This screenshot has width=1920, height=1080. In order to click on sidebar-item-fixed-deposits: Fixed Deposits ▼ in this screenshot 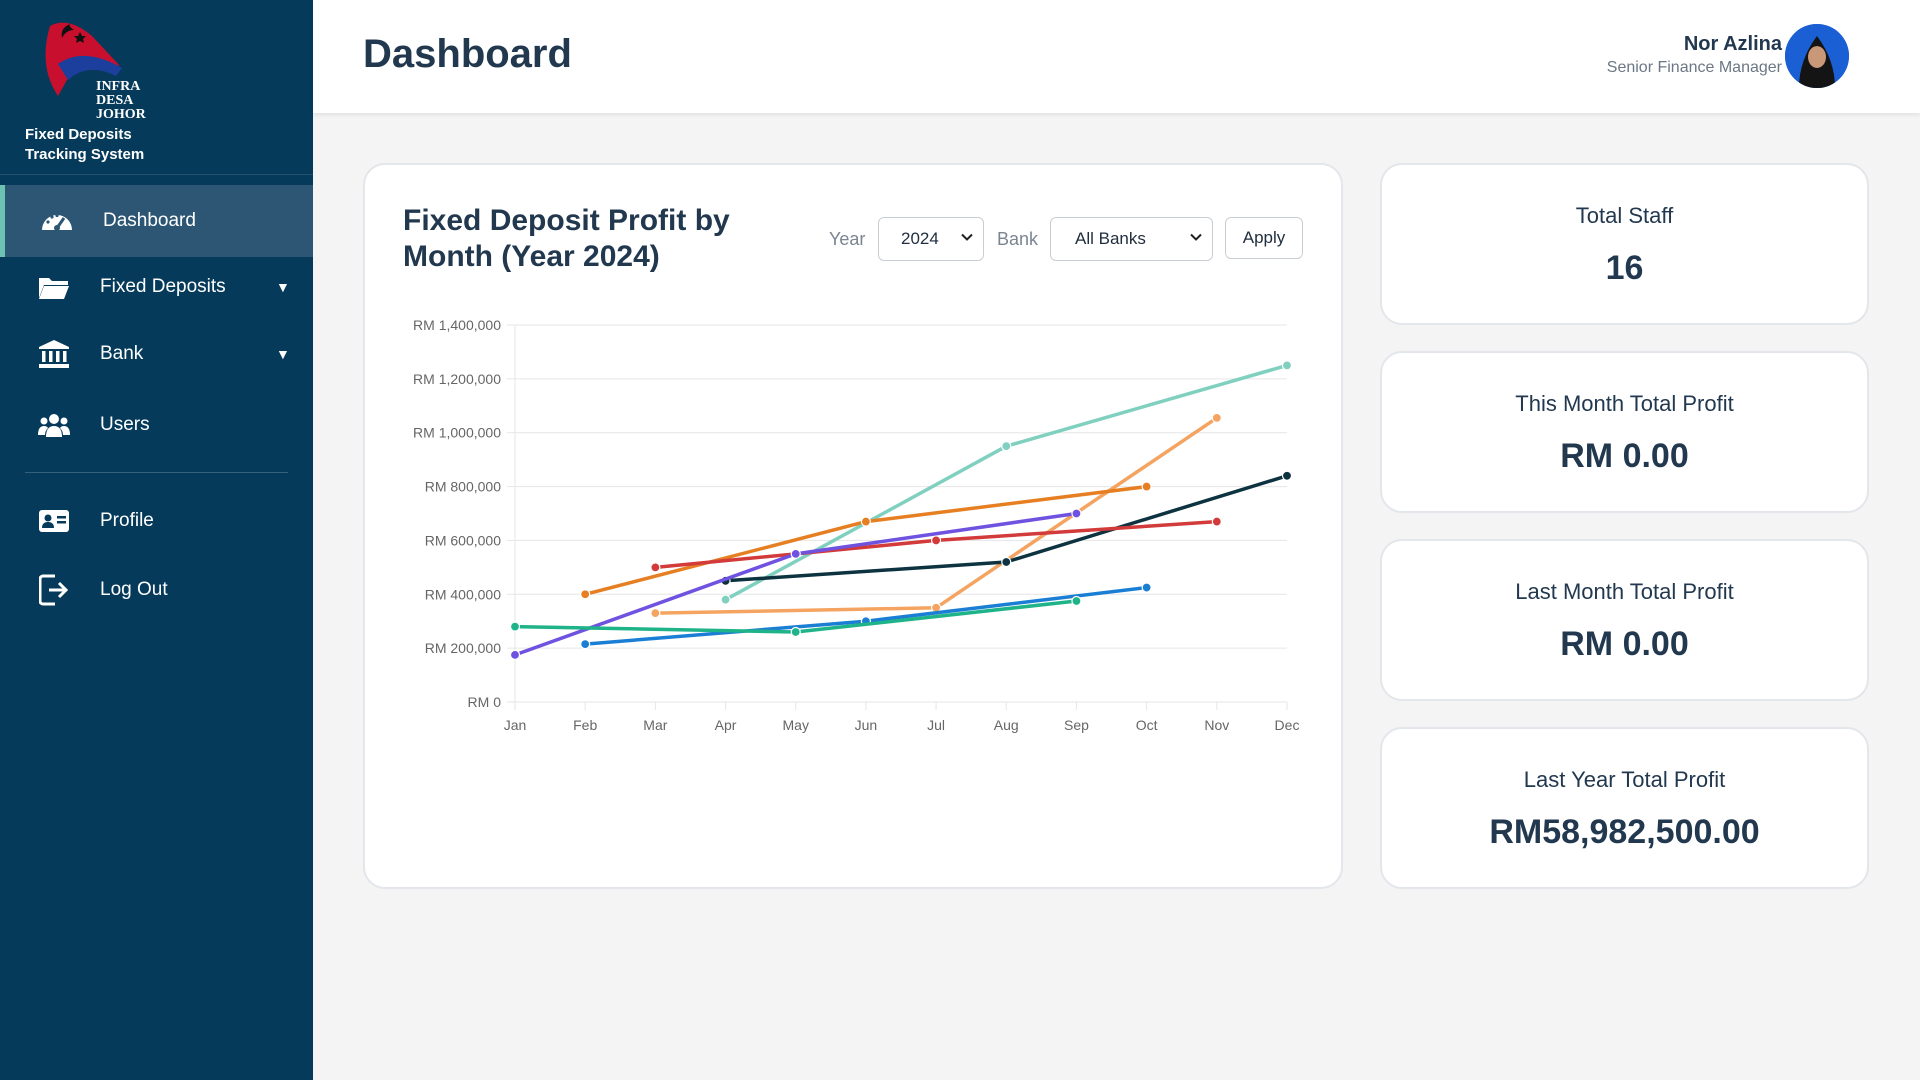, I will do `click(156, 287)`.